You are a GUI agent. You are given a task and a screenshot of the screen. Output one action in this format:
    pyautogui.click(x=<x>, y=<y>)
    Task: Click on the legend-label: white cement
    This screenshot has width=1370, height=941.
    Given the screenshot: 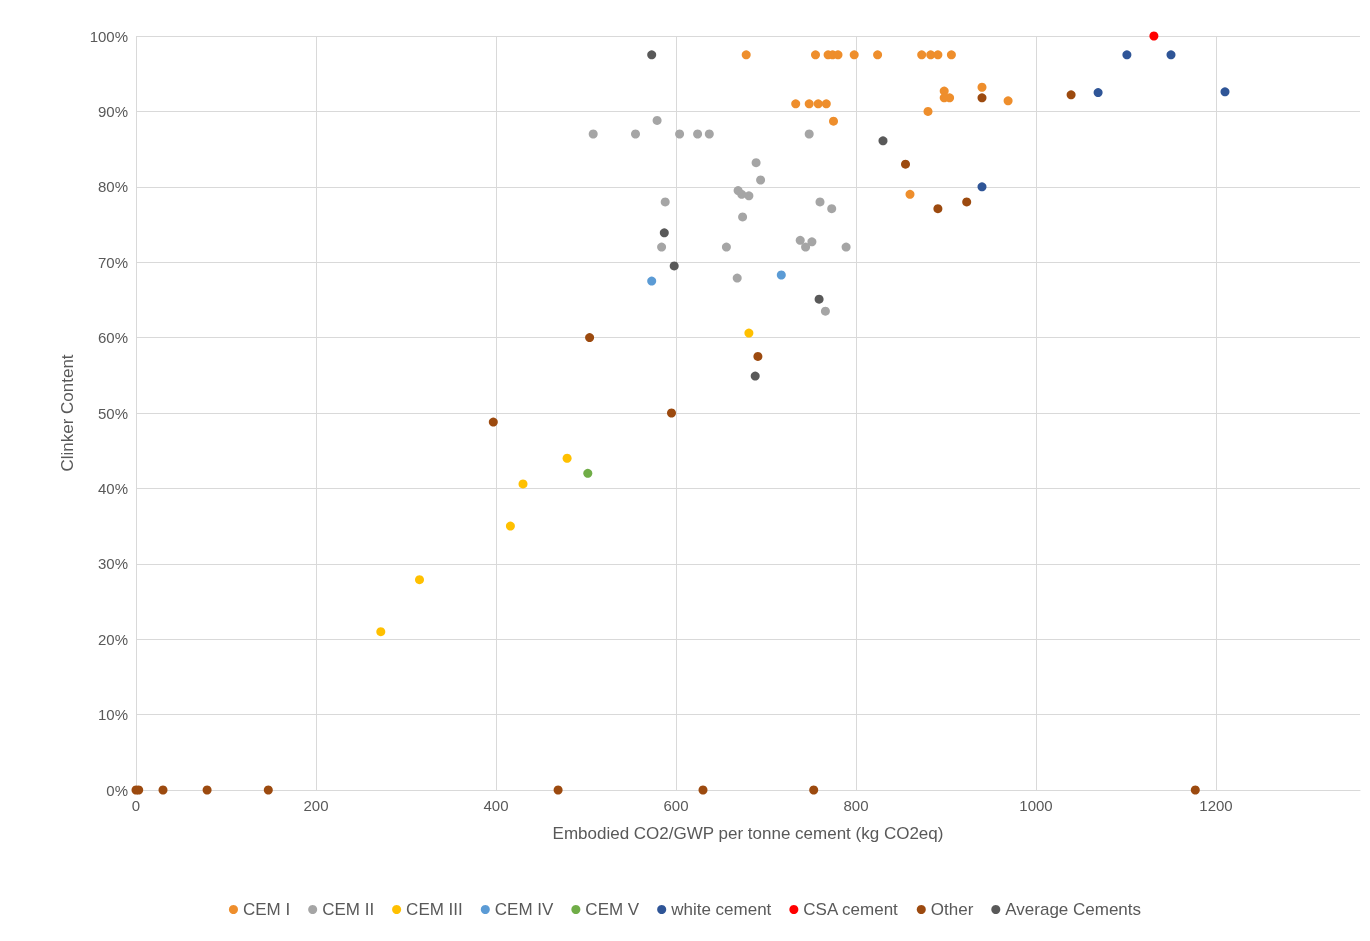 What is the action you would take?
    pyautogui.click(x=721, y=909)
    